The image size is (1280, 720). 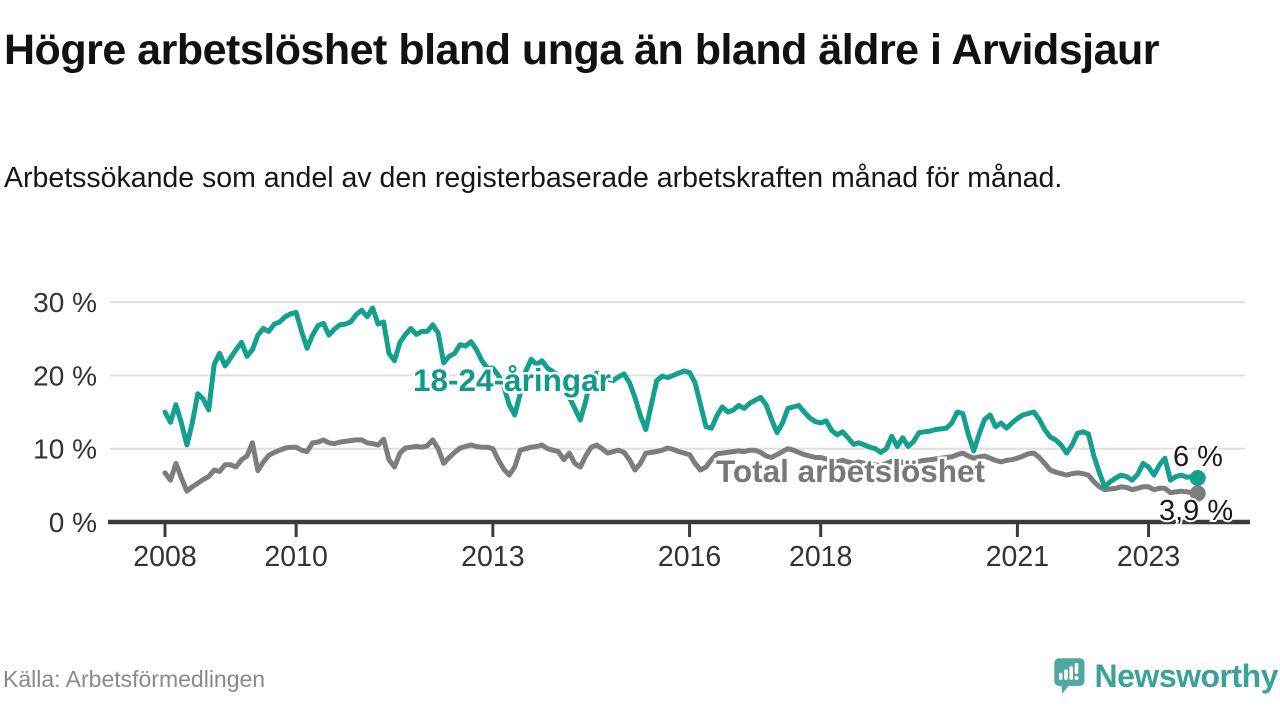 I want to click on y-axis-tick-label: 30 %, so click(x=65, y=302).